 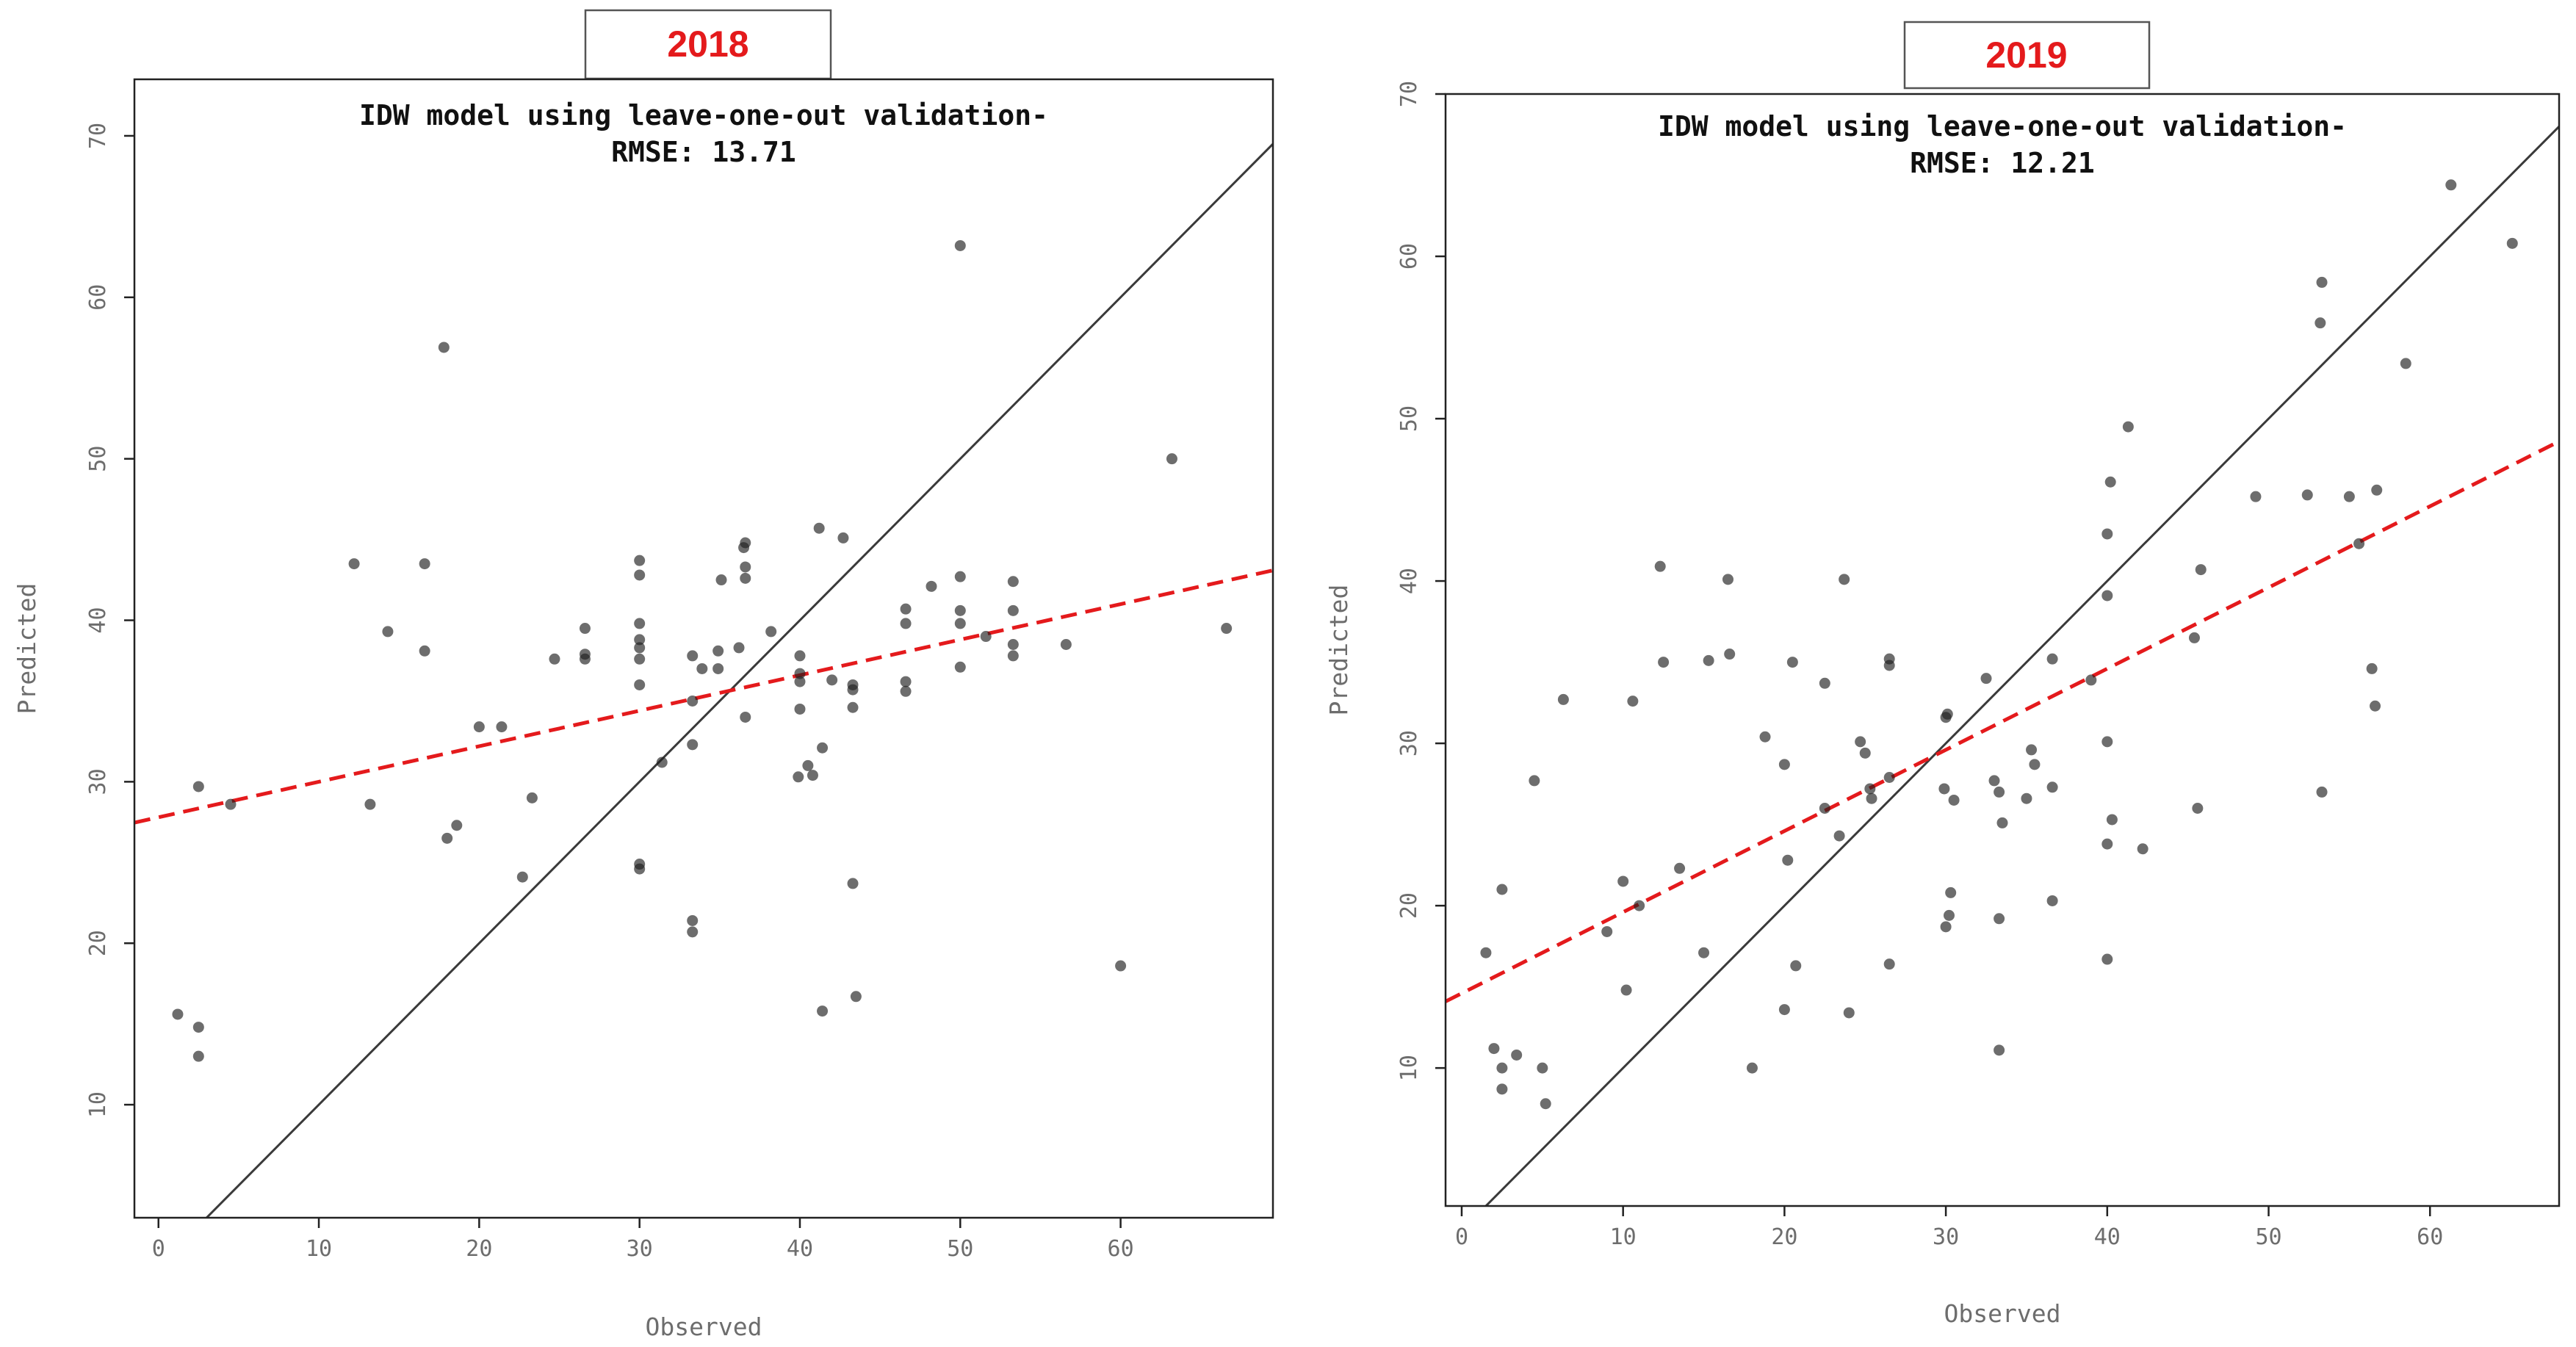 I want to click on year-label-box, so click(x=708, y=44).